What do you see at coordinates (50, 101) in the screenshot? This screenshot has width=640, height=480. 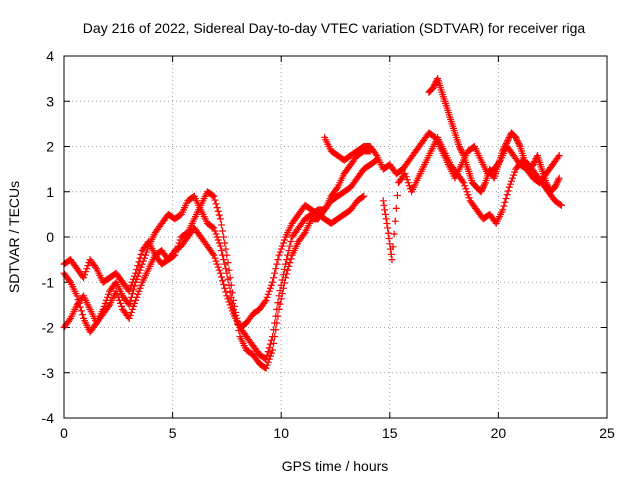 I see `y-tick-label: 3` at bounding box center [50, 101].